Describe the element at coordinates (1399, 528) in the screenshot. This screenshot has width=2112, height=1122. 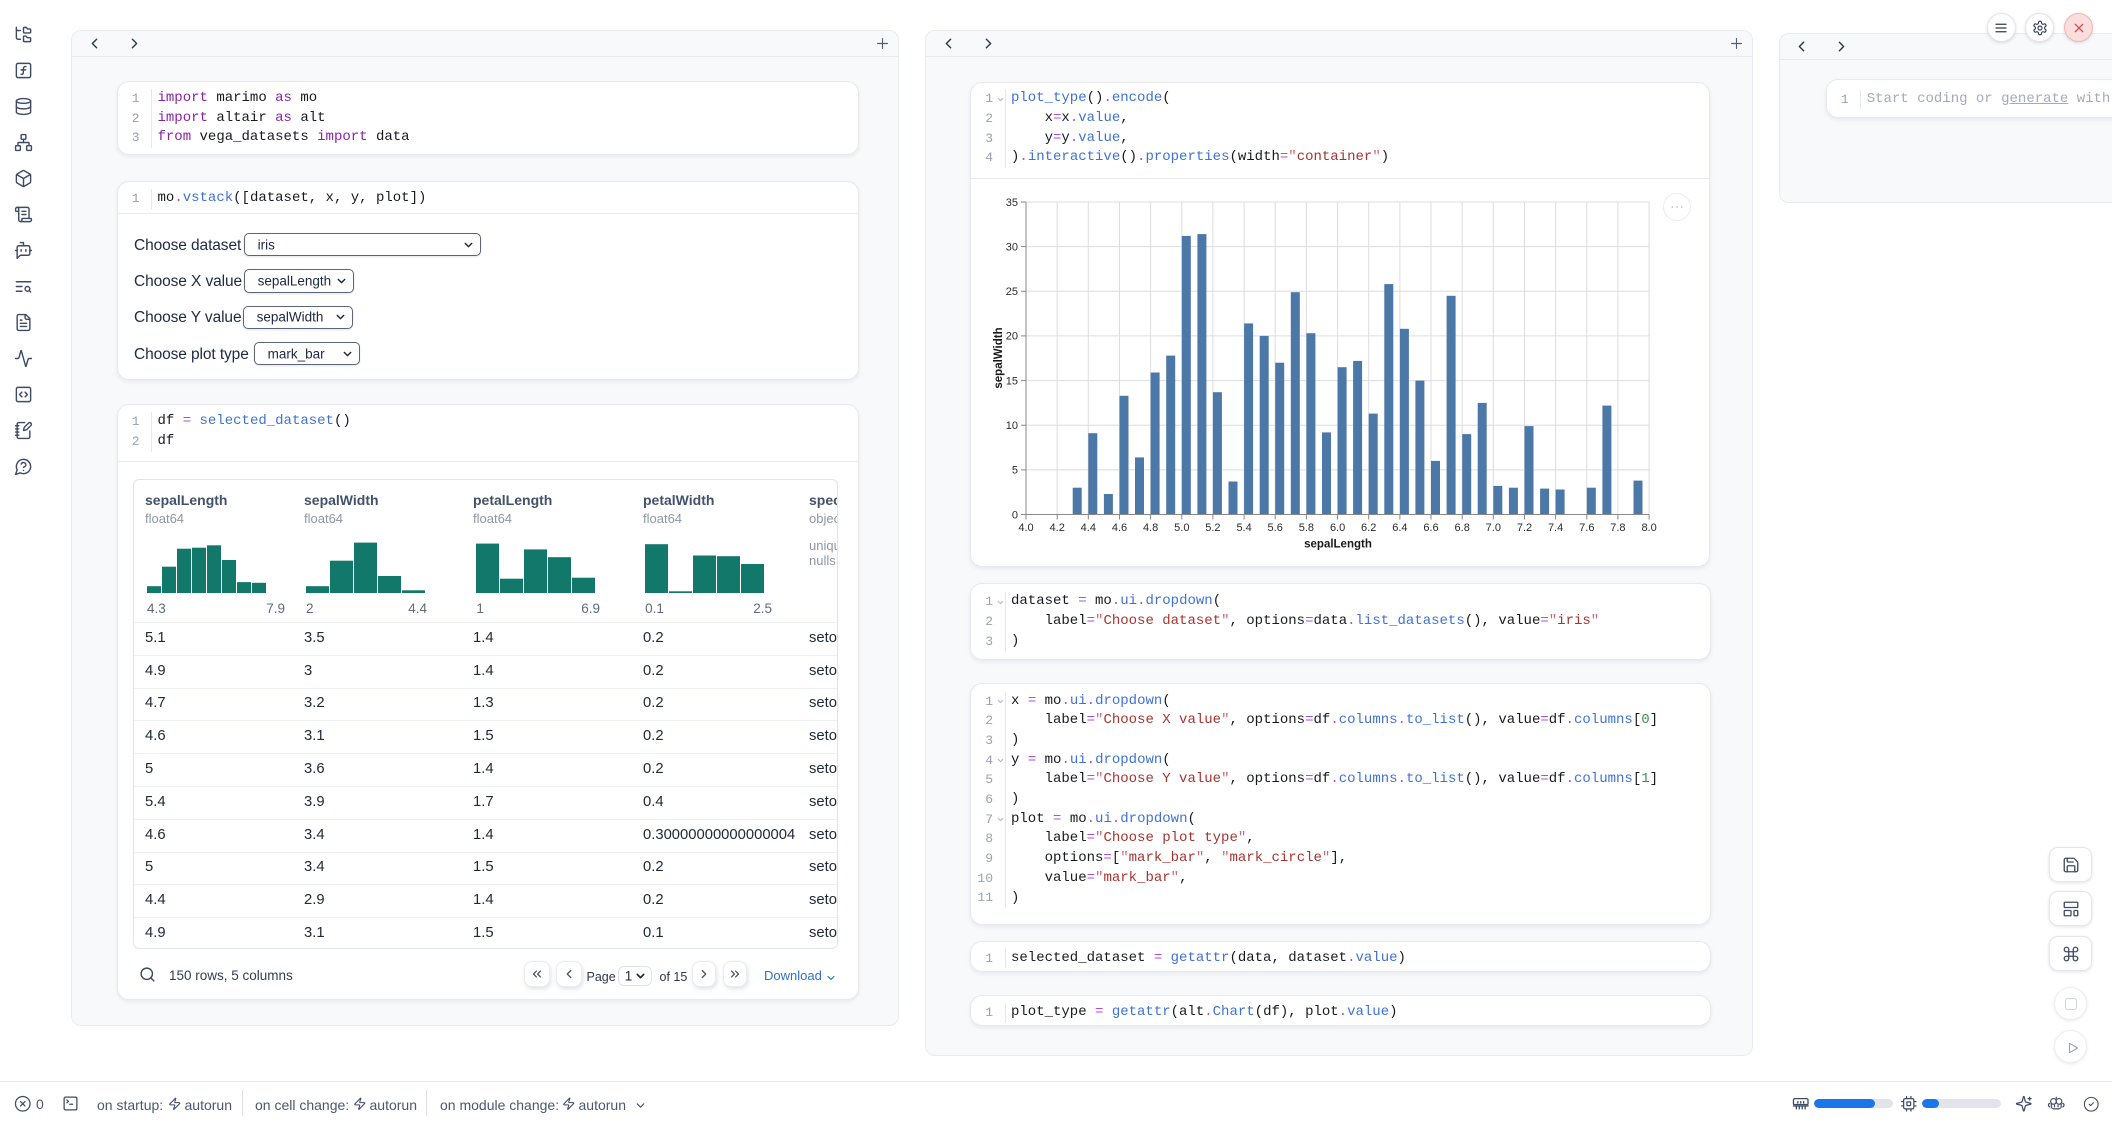
I see `svg-text: 6.4` at that location.